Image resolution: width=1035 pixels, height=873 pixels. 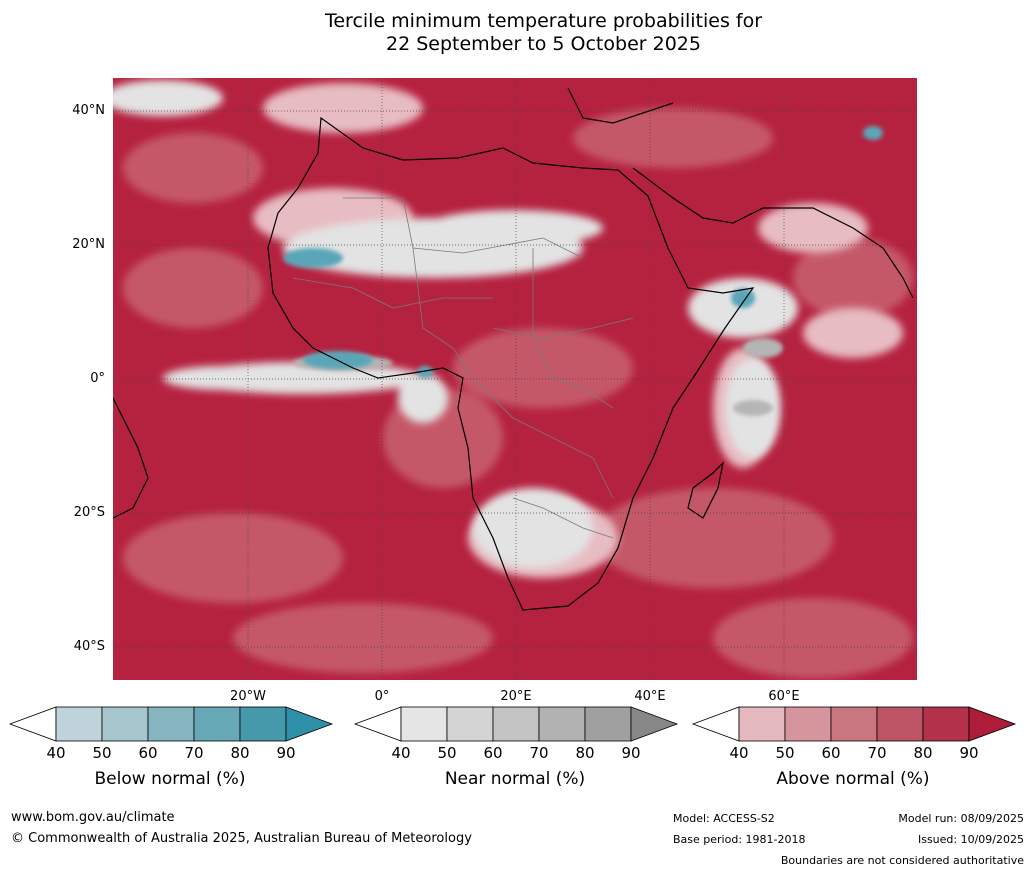 What do you see at coordinates (248, 696) in the screenshot?
I see `lon-label-20w: 20°W` at bounding box center [248, 696].